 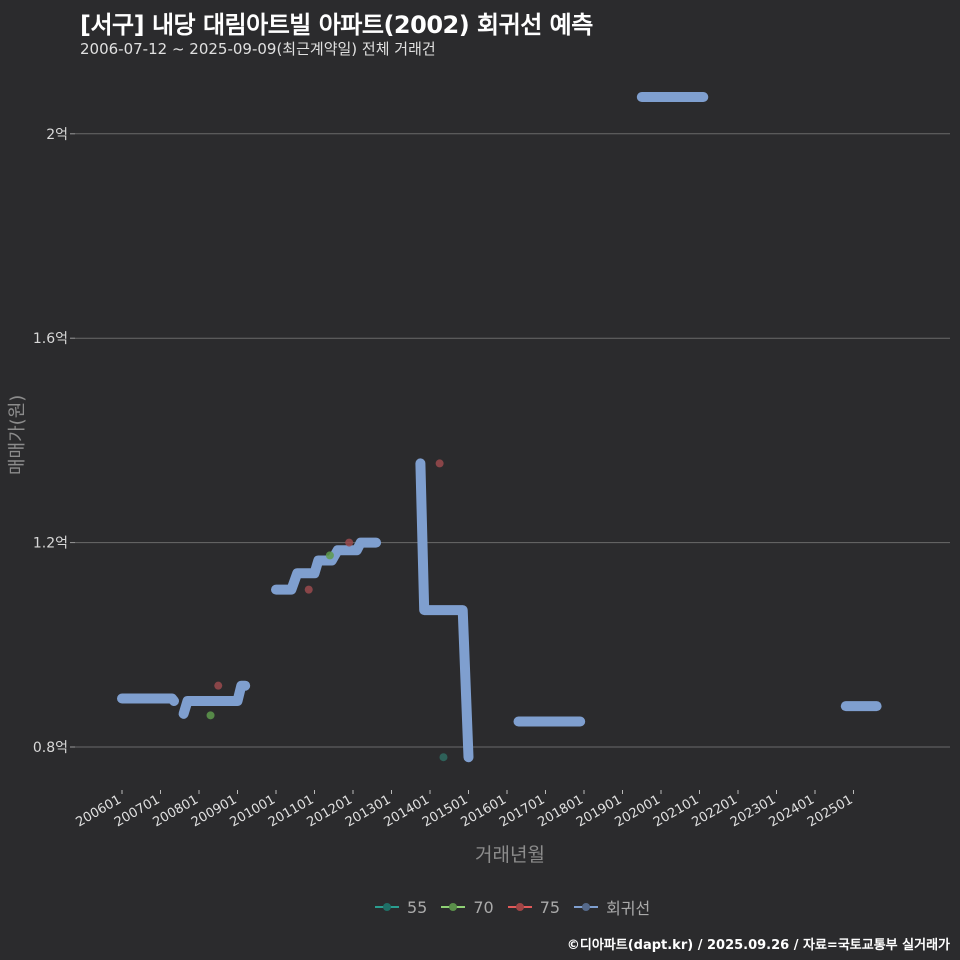 I want to click on chart-title: [서구] 내당 대림아트빌 아파트(2002) 회귀선 예측, so click(x=336, y=25).